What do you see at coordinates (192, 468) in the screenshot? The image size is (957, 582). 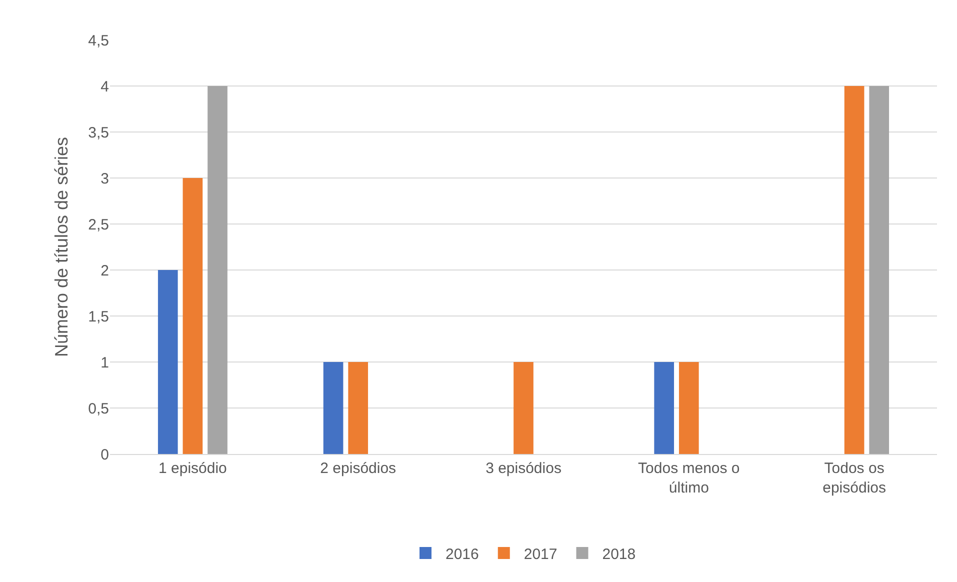 I see `x-tick-label: 1 episódio` at bounding box center [192, 468].